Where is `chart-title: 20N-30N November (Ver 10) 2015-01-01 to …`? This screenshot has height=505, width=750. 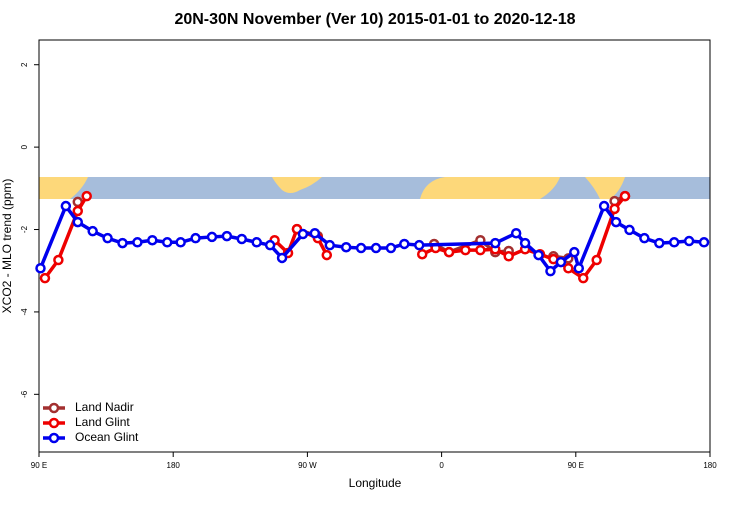 chart-title: 20N-30N November (Ver 10) 2015-01-01 to … is located at coordinates (374, 19).